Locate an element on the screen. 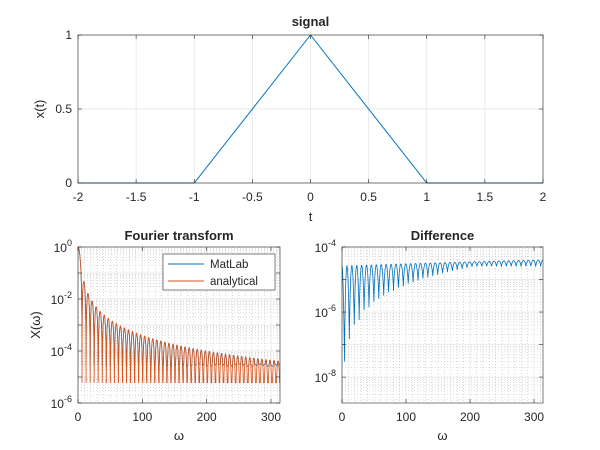  fourier-ytick-label: 10⁰ is located at coordinates (63, 246).